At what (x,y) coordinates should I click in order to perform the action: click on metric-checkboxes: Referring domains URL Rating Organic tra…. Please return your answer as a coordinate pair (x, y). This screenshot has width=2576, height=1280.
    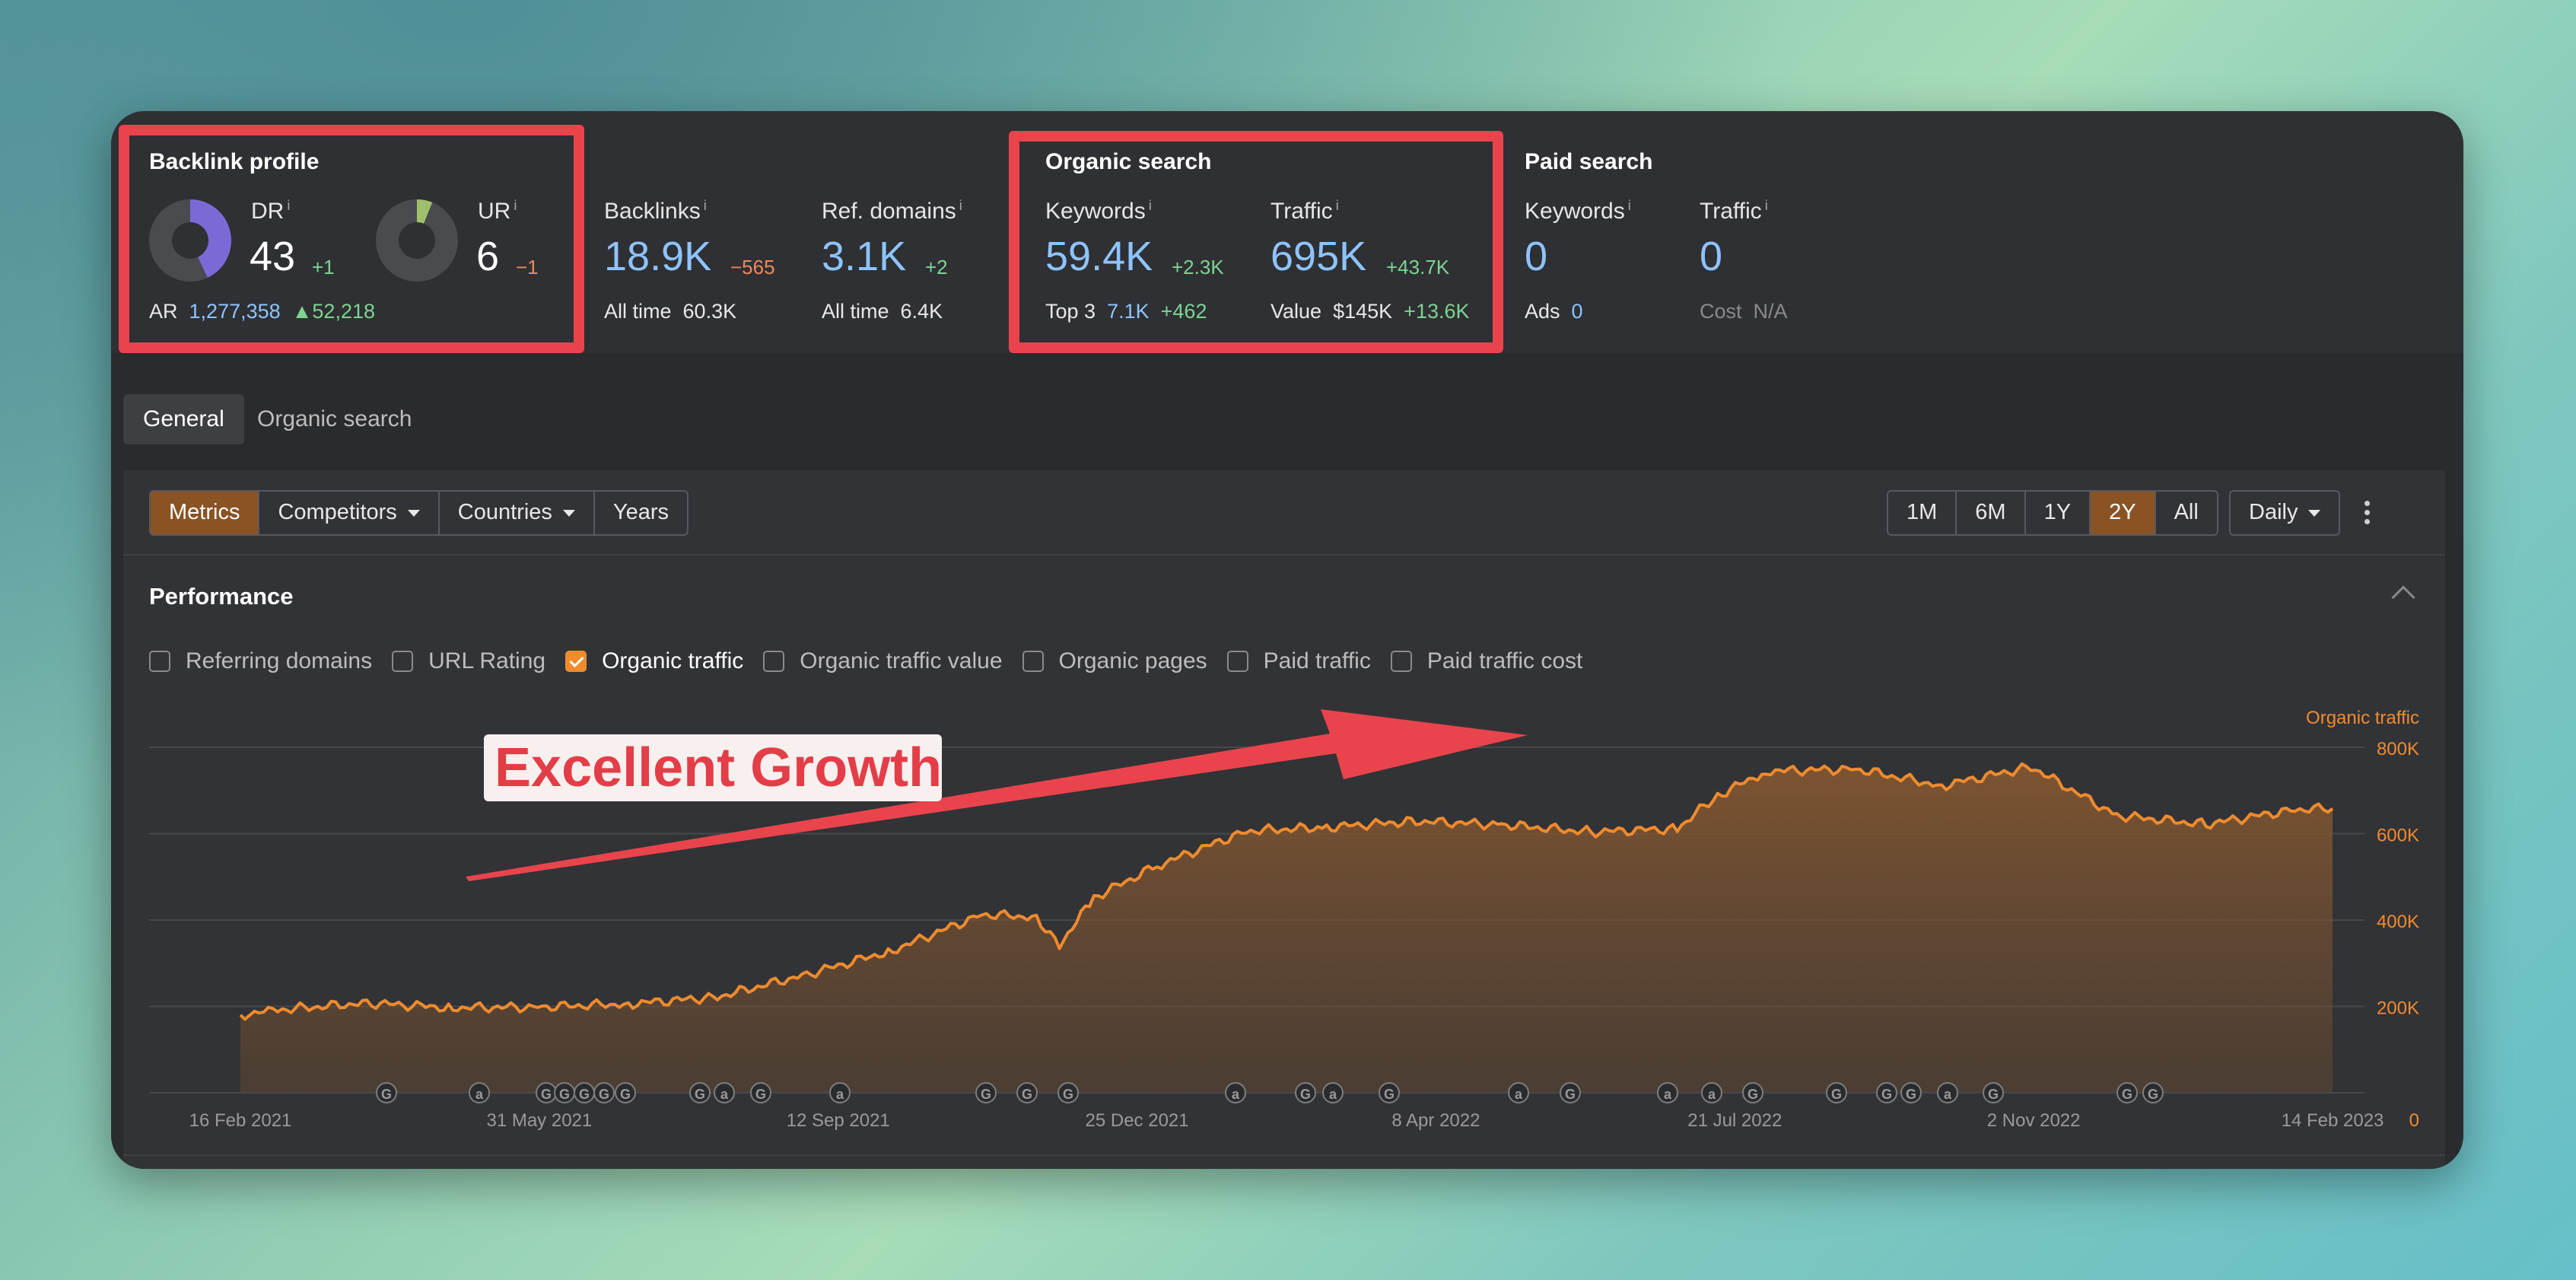
    Looking at the image, I should click on (875, 661).